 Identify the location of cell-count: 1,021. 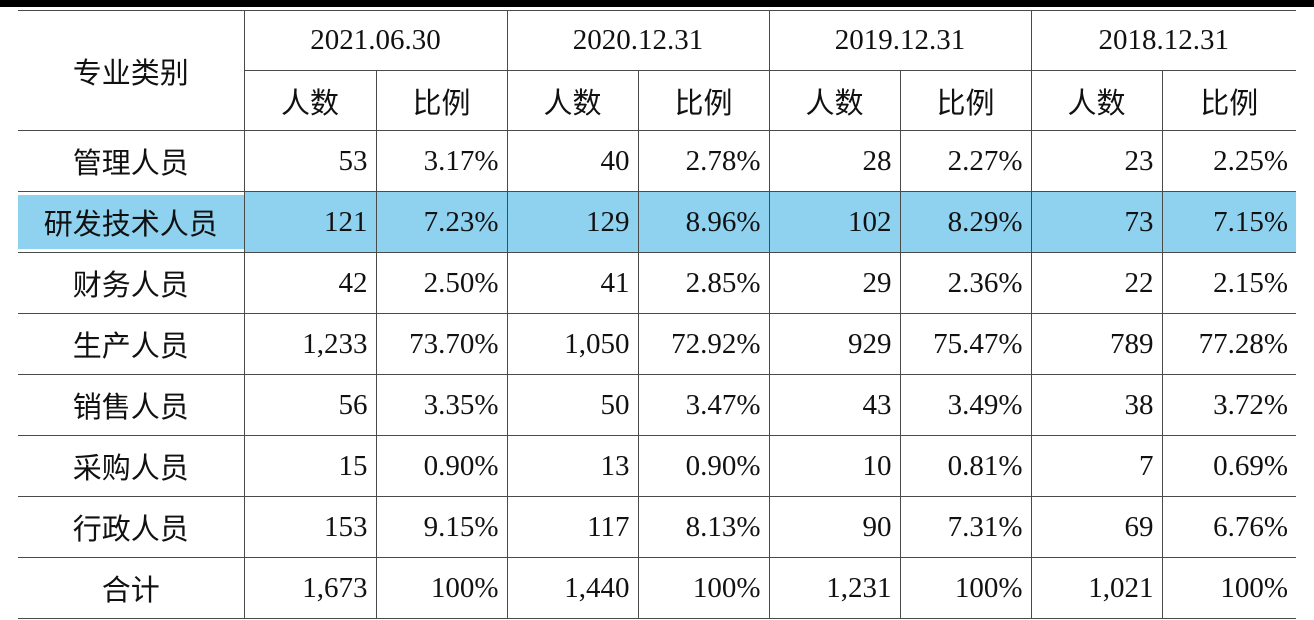
(1096, 588).